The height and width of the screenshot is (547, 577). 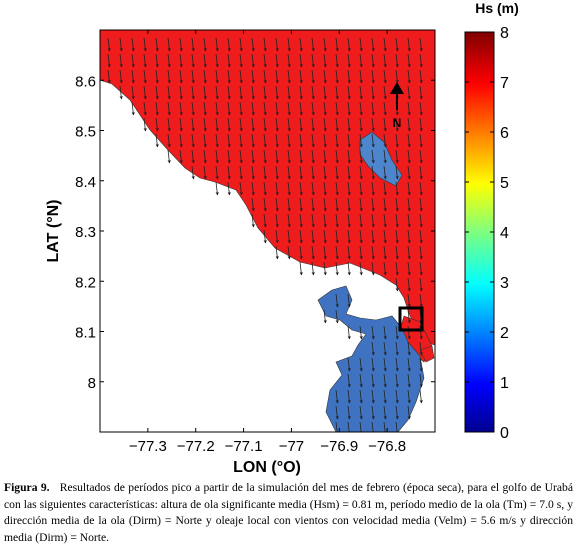 What do you see at coordinates (479, 232) in the screenshot?
I see `colorbar-gradient` at bounding box center [479, 232].